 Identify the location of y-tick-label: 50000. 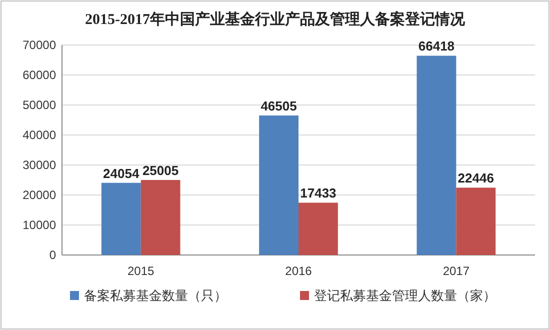
(39, 105).